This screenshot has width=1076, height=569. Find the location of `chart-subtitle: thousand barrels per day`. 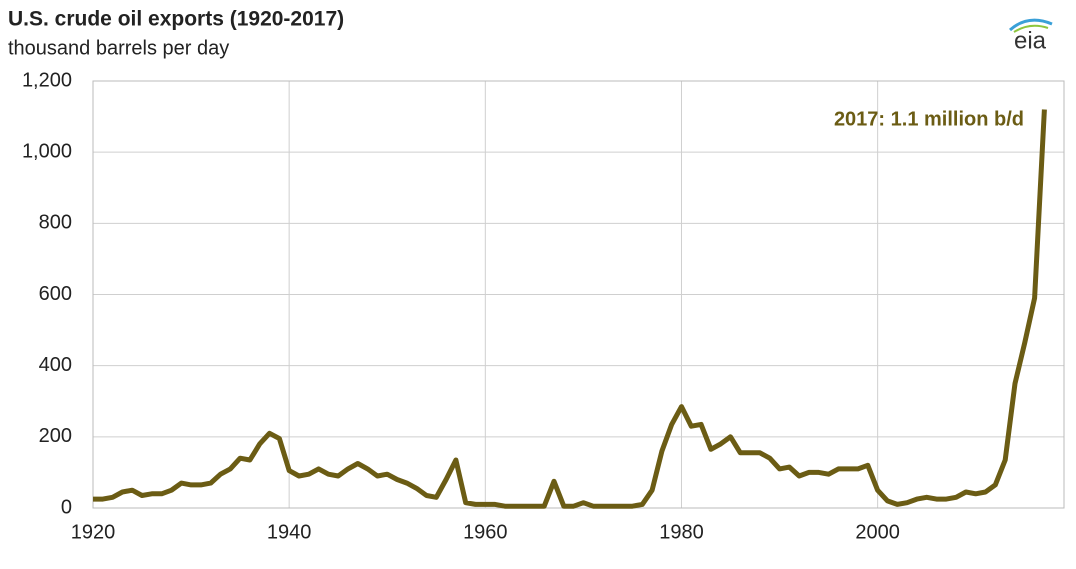

chart-subtitle: thousand barrels per day is located at coordinates (118, 48).